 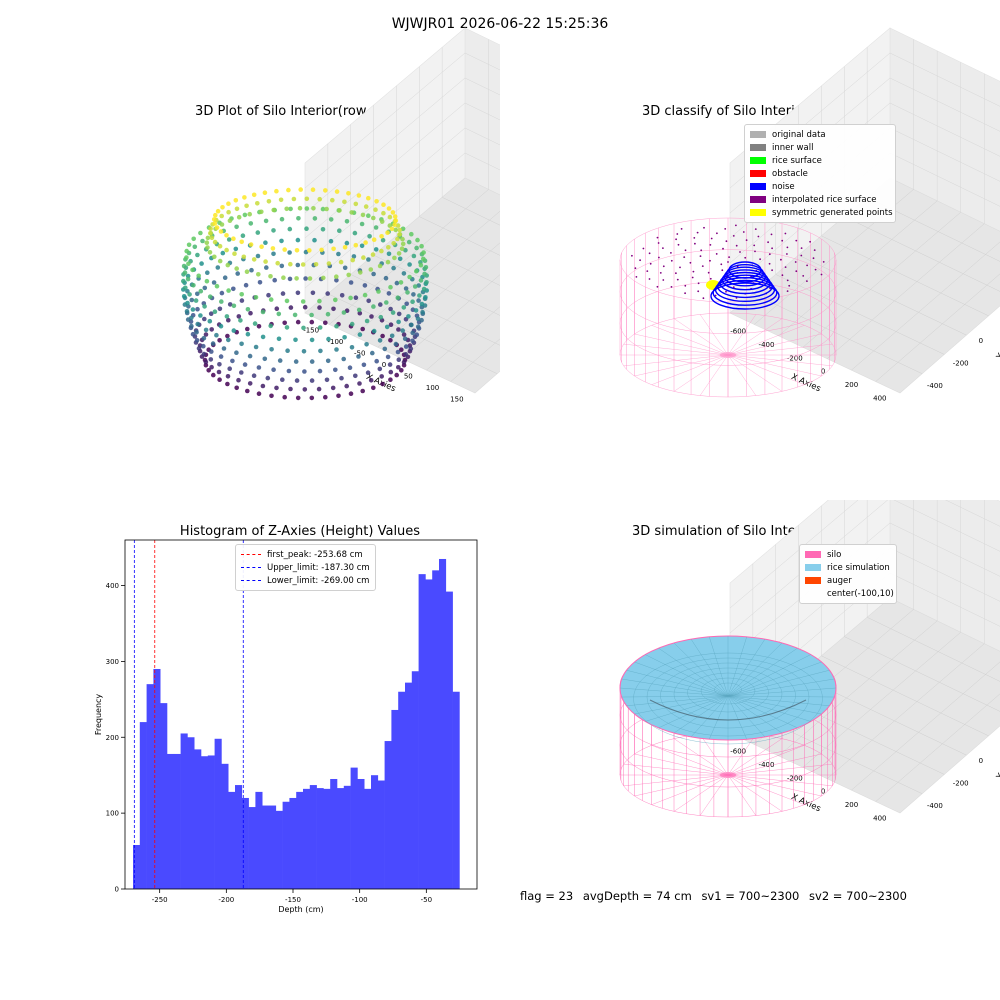 I want to click on legend-item: original data, so click(x=820, y=134).